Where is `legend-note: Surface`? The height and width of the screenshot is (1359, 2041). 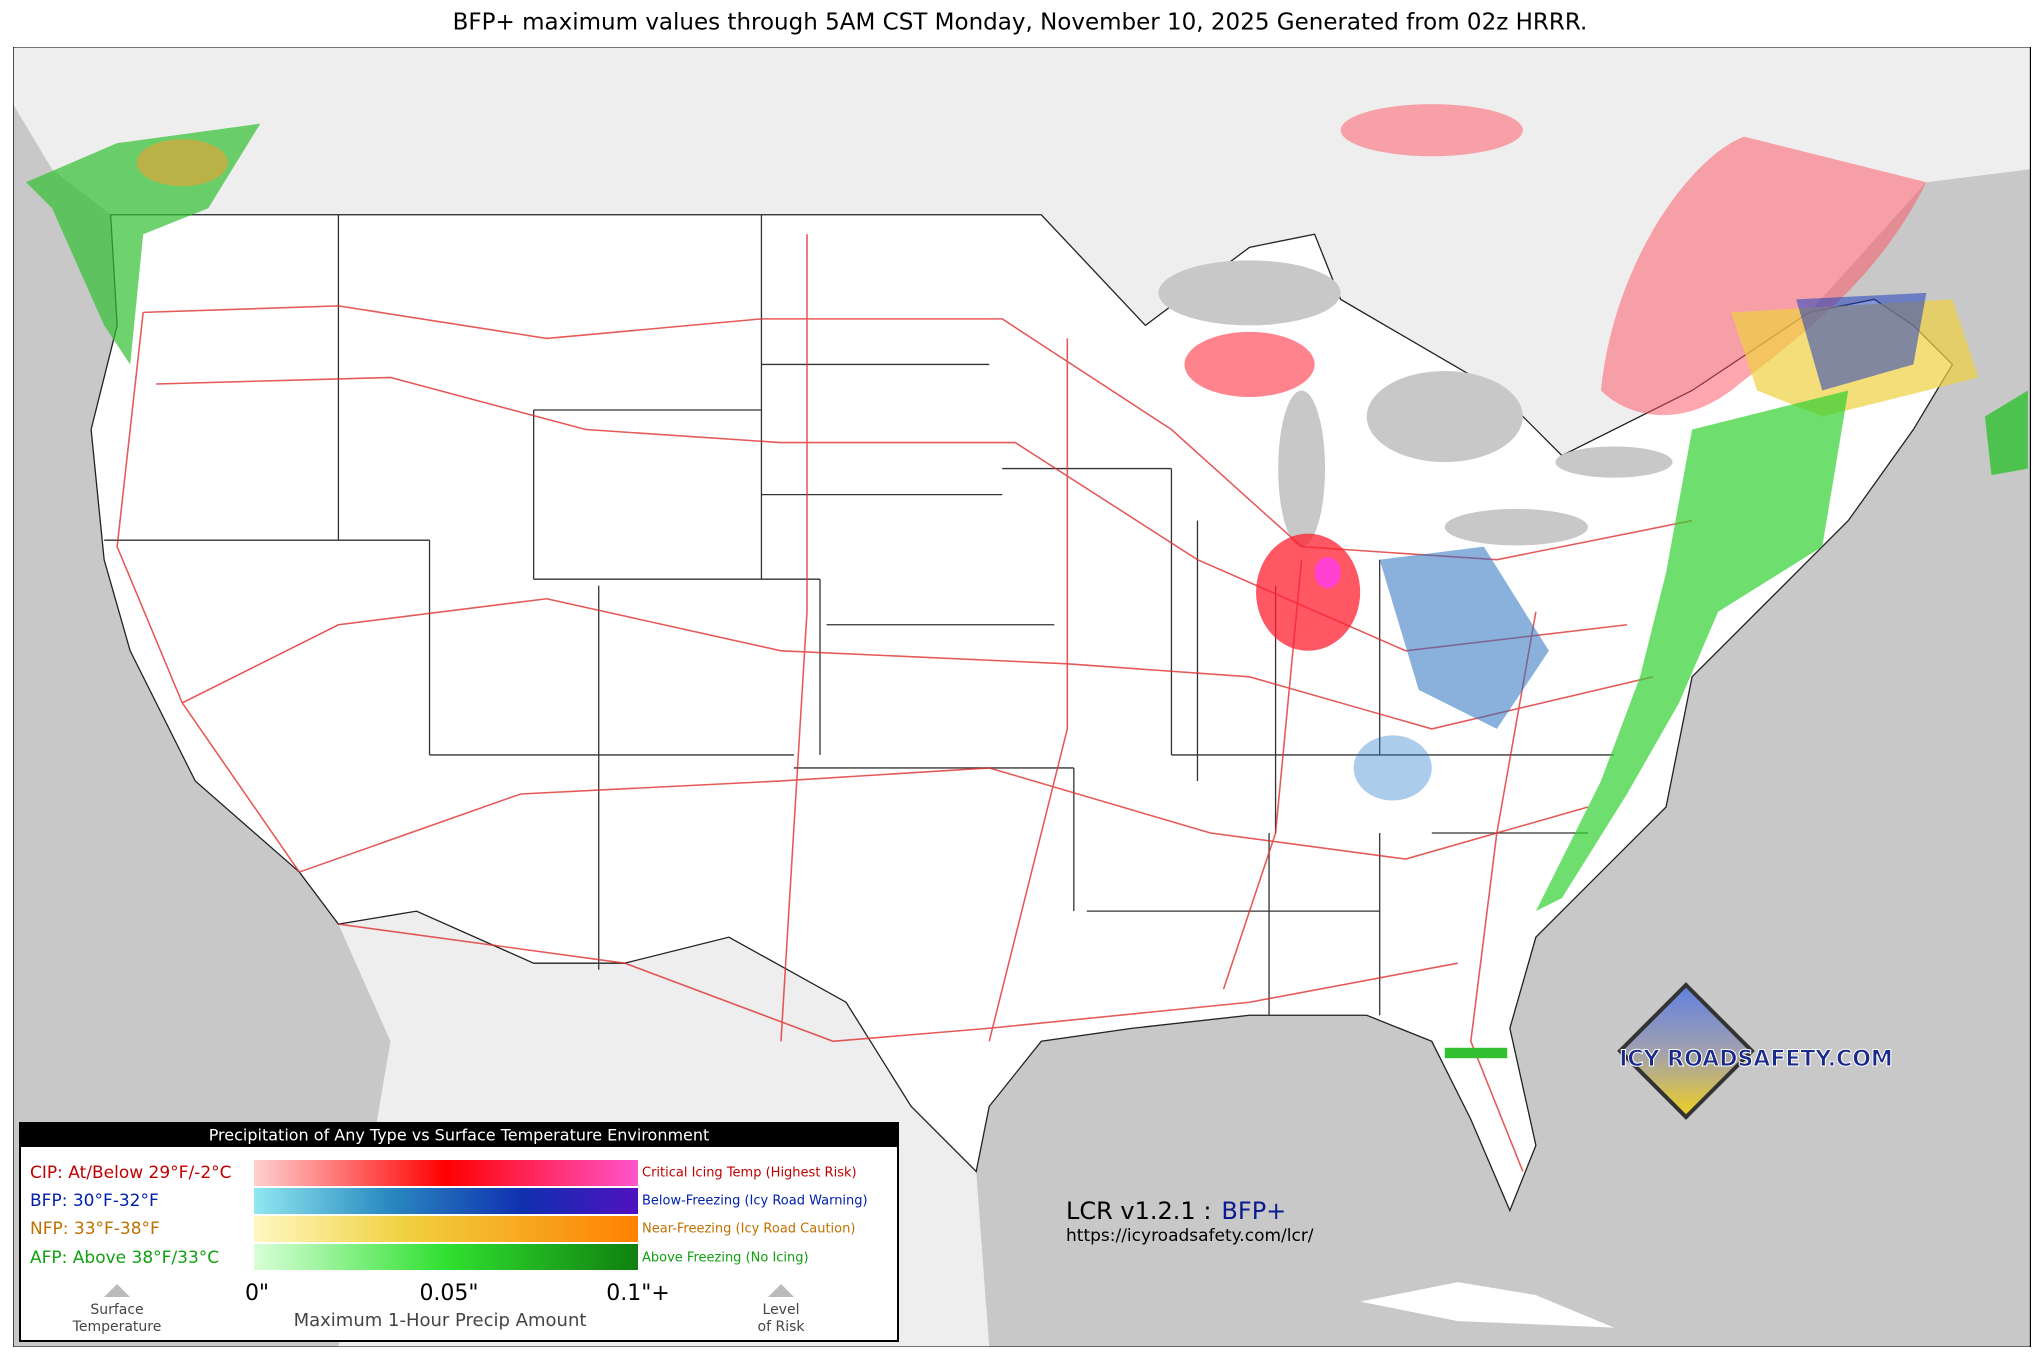 legend-note: Surface is located at coordinates (116, 1310).